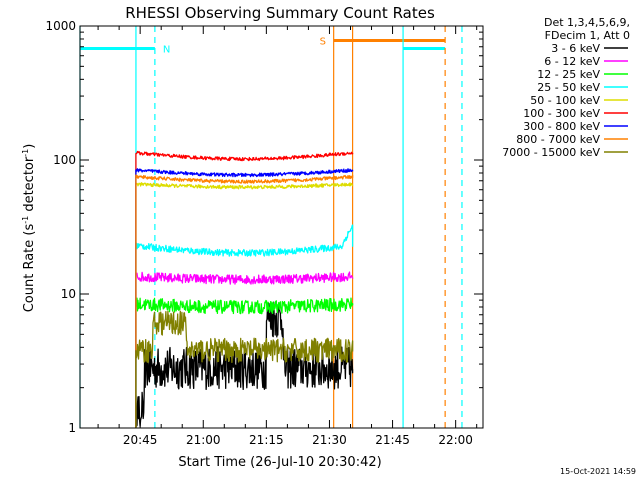 Image resolution: width=640 pixels, height=480 pixels. What do you see at coordinates (266, 440) in the screenshot?
I see `x-tick-label: 21:15` at bounding box center [266, 440].